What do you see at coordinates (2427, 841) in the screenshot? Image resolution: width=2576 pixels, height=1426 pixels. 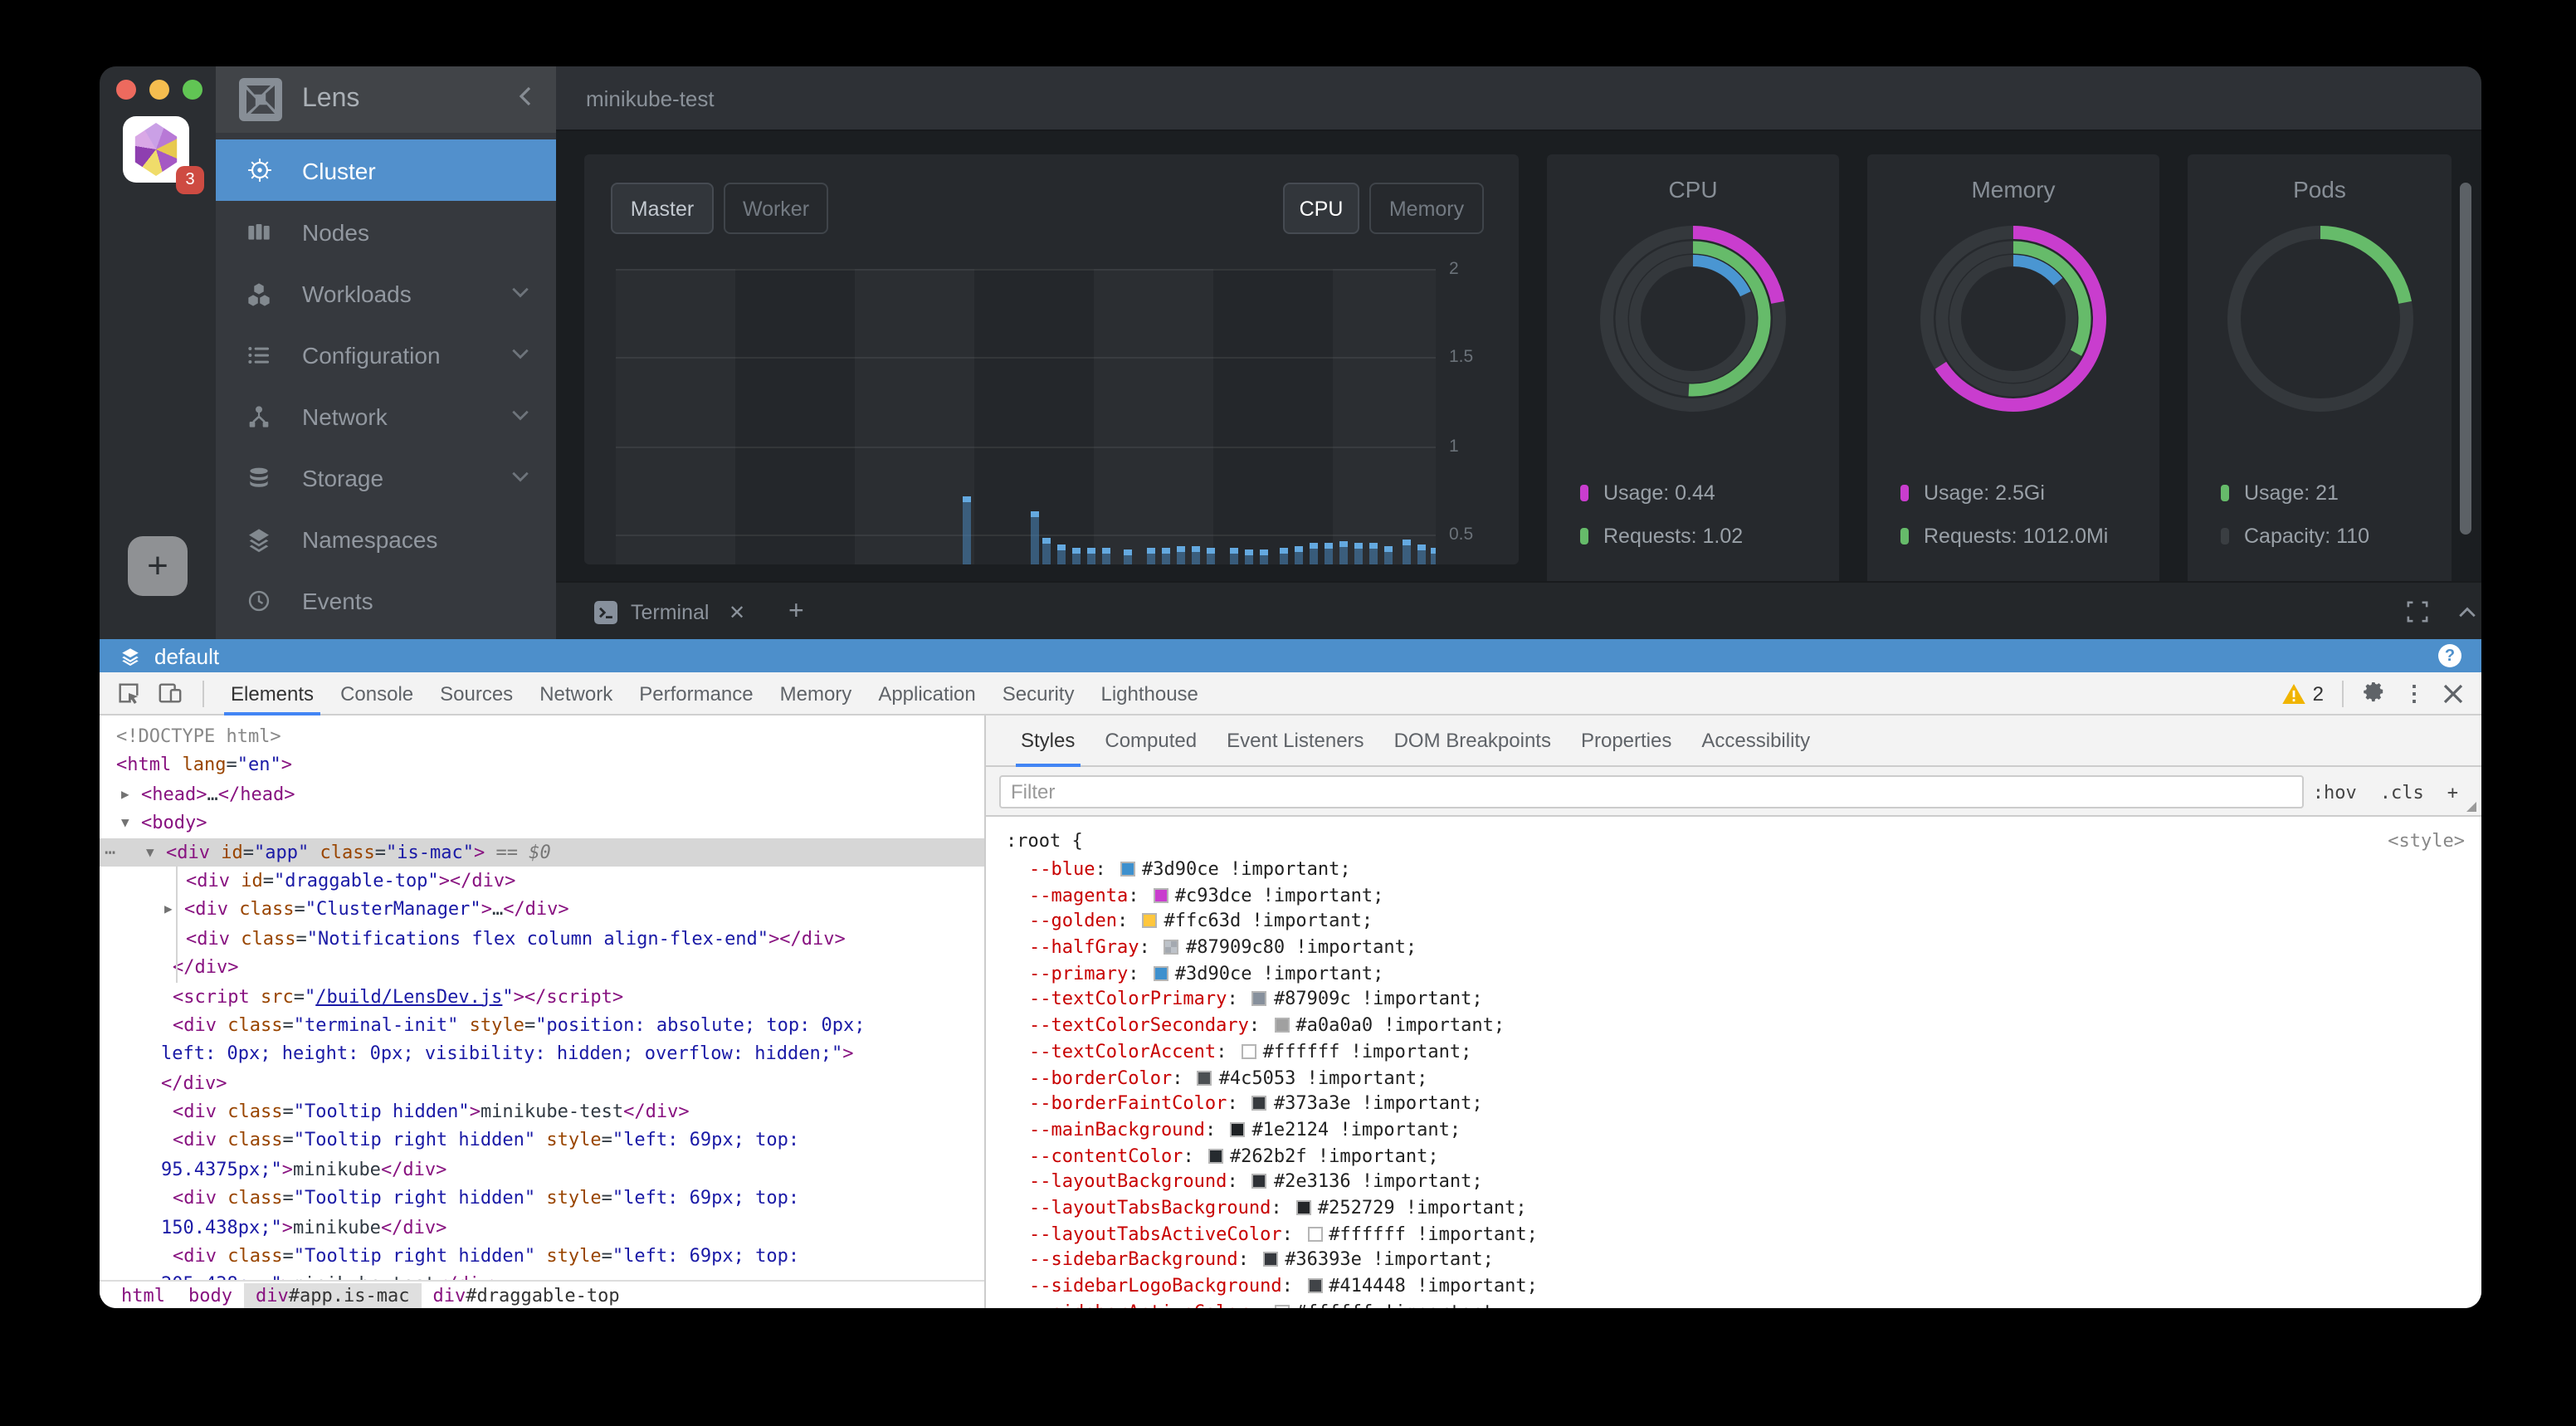 I see `stylesheet-source-link: <style>` at bounding box center [2427, 841].